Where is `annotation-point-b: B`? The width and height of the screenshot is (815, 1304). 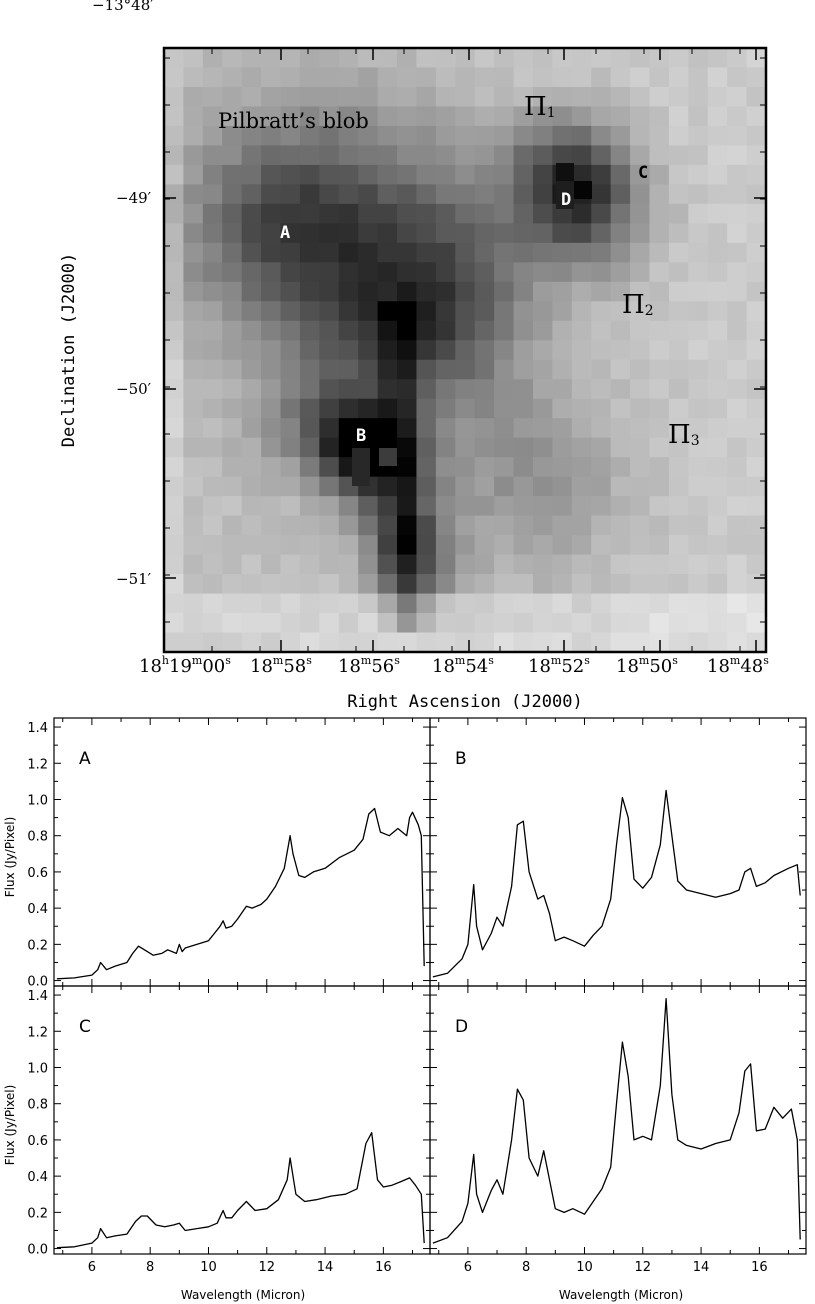
annotation-point-b: B is located at coordinates (361, 436).